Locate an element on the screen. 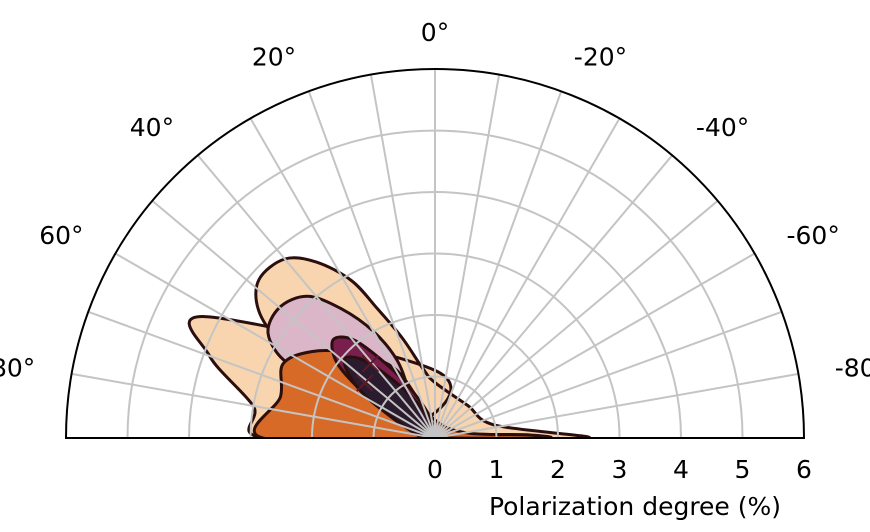  angle-tick-label: 0° is located at coordinates (435, 32).